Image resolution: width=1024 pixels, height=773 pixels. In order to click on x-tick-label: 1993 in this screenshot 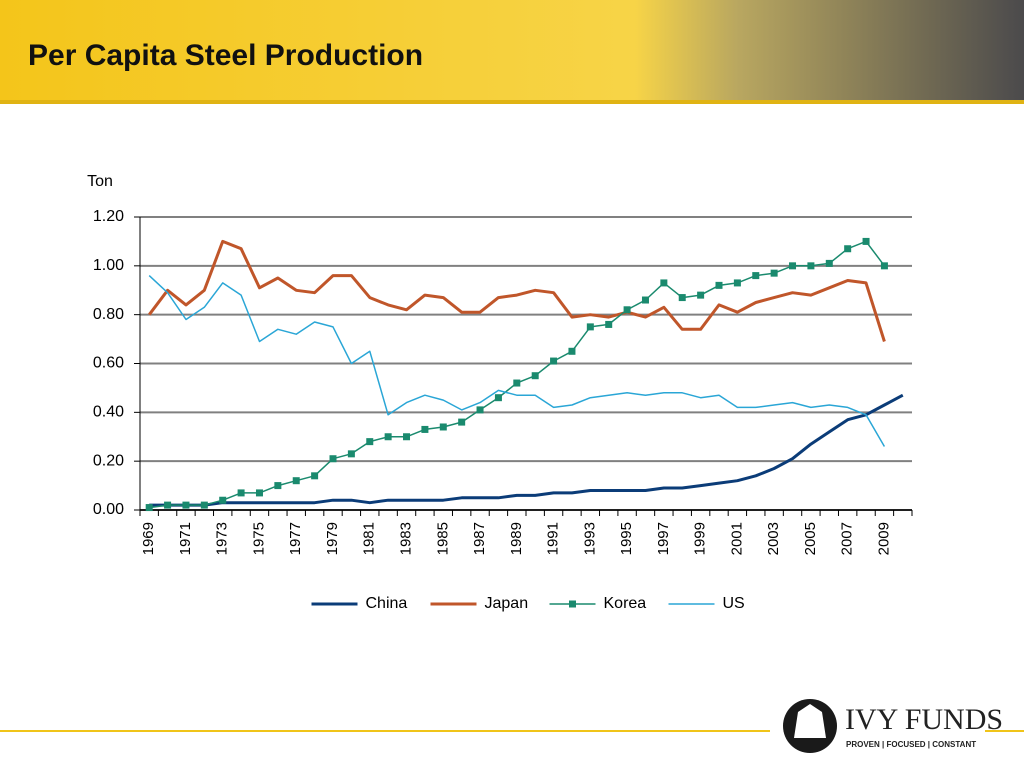, I will do `click(589, 538)`.